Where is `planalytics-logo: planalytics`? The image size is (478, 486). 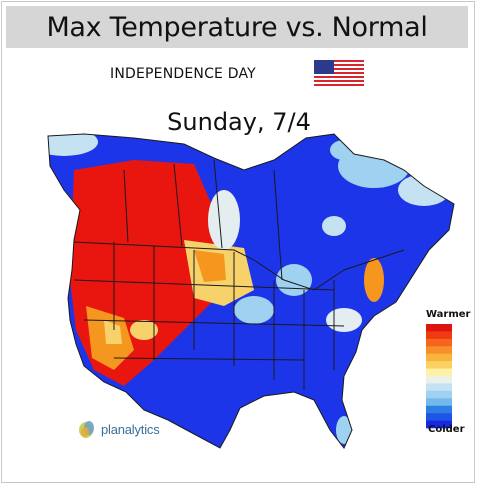 planalytics-logo: planalytics is located at coordinates (119, 429).